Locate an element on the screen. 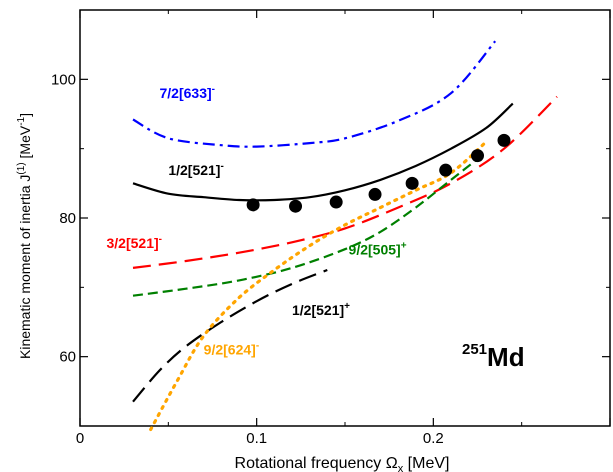 The image size is (613, 472). x-tick-label: 0.2 is located at coordinates (433, 438).